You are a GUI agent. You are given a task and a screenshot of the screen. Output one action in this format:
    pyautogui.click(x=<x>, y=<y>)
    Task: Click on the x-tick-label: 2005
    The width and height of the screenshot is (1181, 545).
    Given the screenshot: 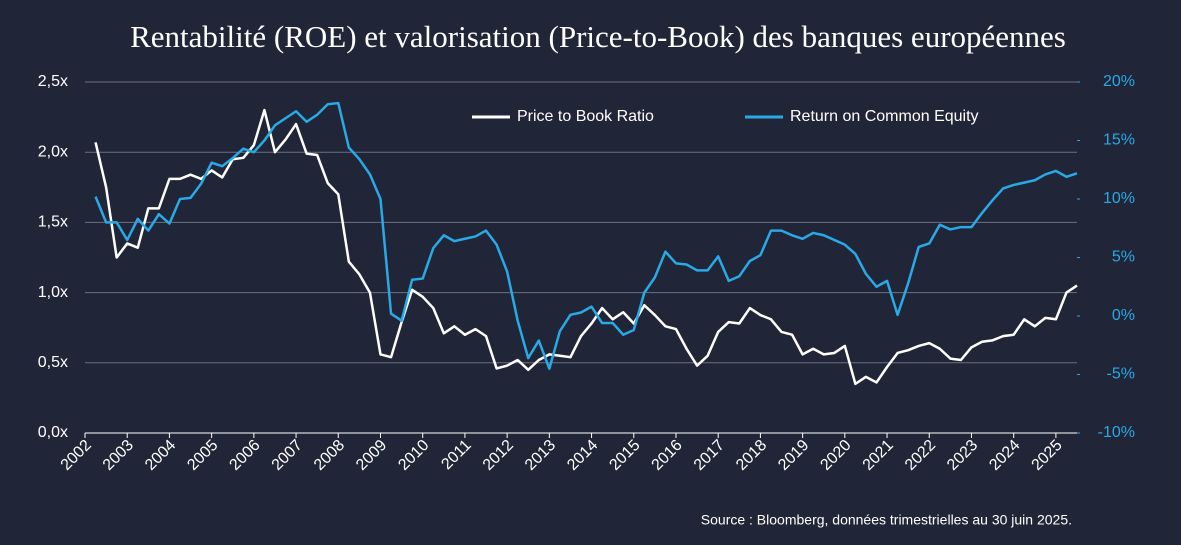 What is the action you would take?
    pyautogui.click(x=202, y=455)
    